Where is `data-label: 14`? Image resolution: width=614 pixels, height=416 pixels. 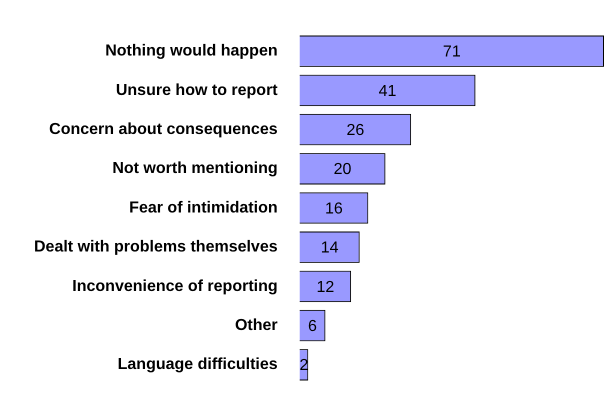 data-label: 14 is located at coordinates (329, 248).